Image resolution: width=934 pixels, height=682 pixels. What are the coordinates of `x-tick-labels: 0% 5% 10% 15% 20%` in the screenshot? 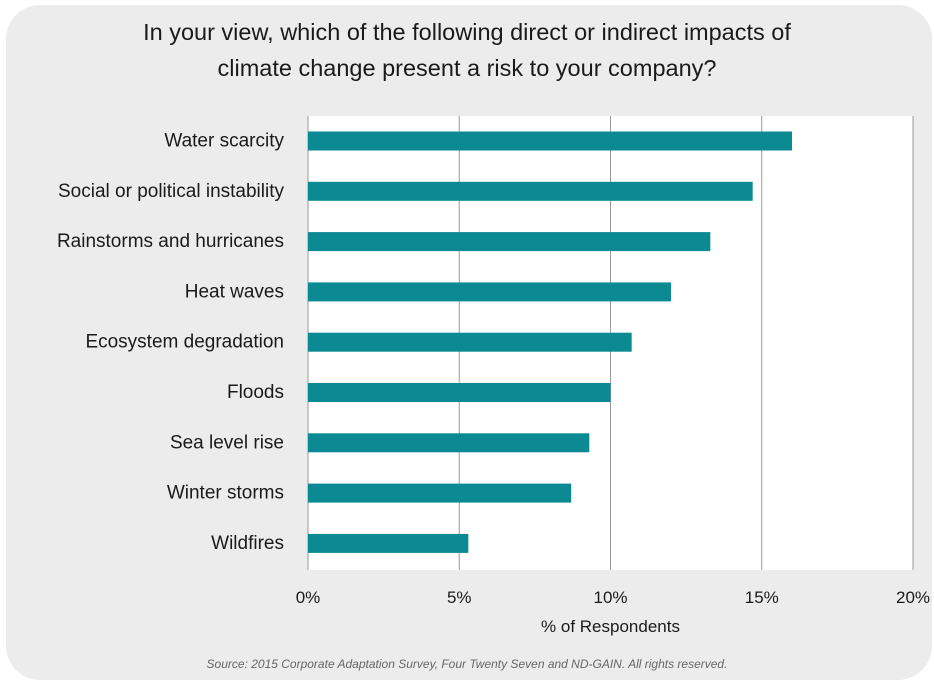 It's located at (613, 597).